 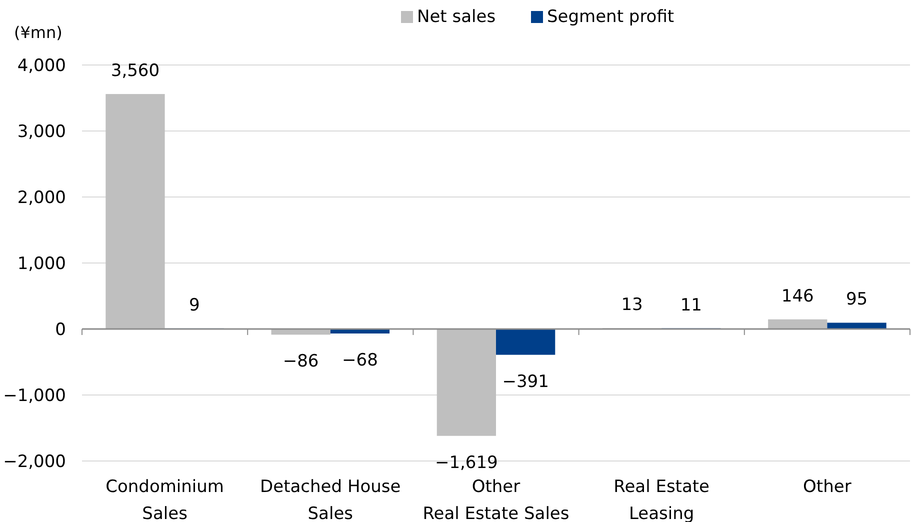 What do you see at coordinates (610, 17) in the screenshot?
I see `legend-label: Segment profit` at bounding box center [610, 17].